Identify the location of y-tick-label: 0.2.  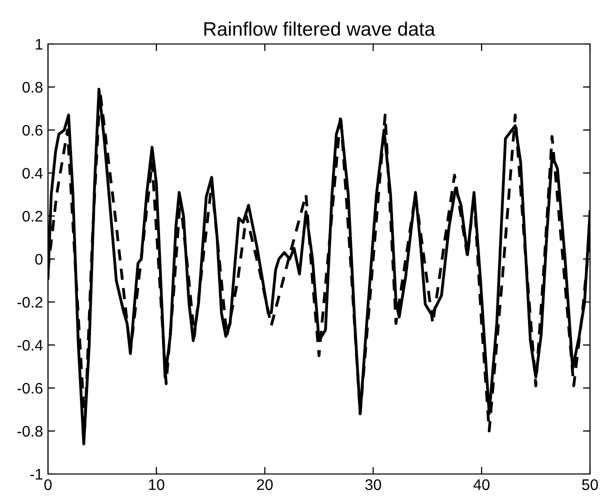
(32, 216).